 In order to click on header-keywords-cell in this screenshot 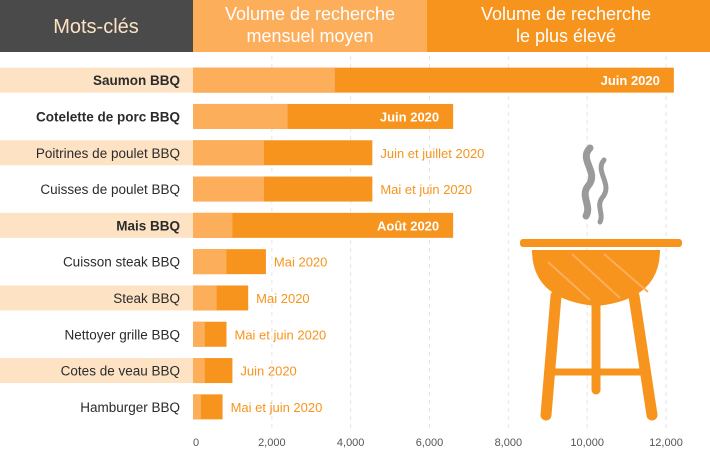, I will do `click(96, 26)`.